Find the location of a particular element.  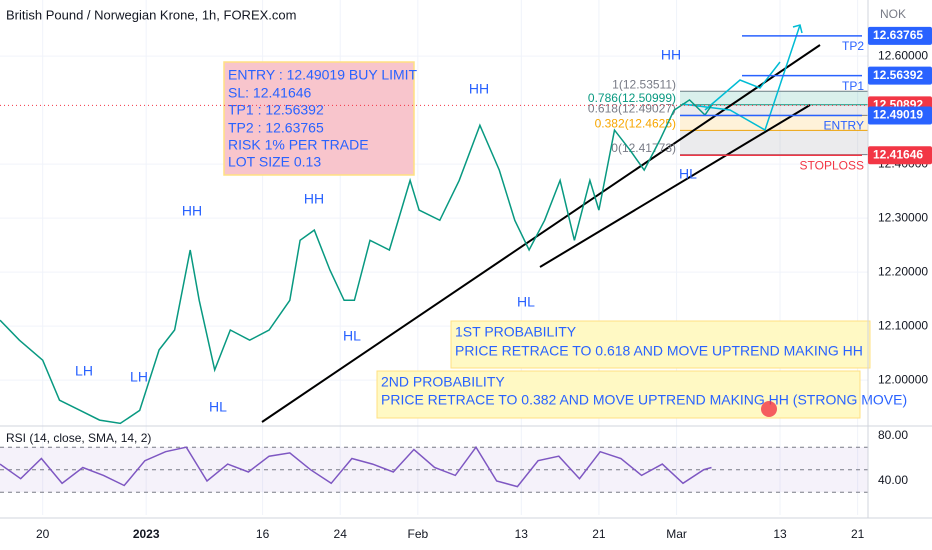

price-tag-label: 12.56392 is located at coordinates (898, 75).